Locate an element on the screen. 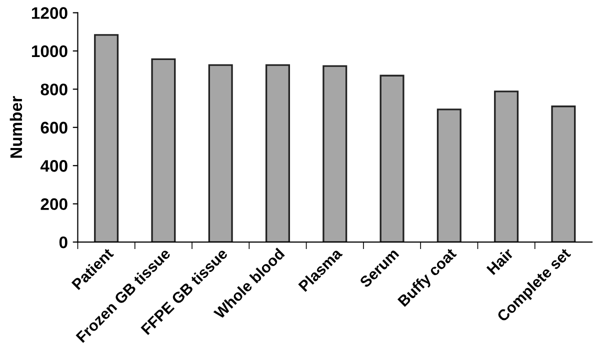 The height and width of the screenshot is (364, 598). y-tick-label: 400 is located at coordinates (54, 166).